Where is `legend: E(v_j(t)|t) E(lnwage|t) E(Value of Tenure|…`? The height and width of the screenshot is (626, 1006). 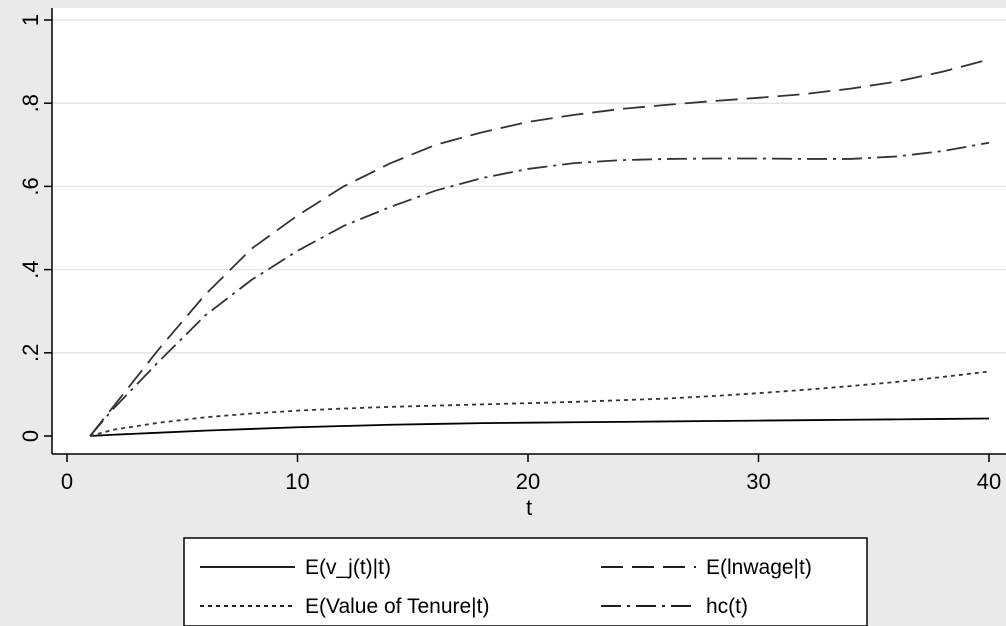
legend: E(v_j(t)|t) E(lnwage|t) E(Value of Tenure|… is located at coordinates (525, 581).